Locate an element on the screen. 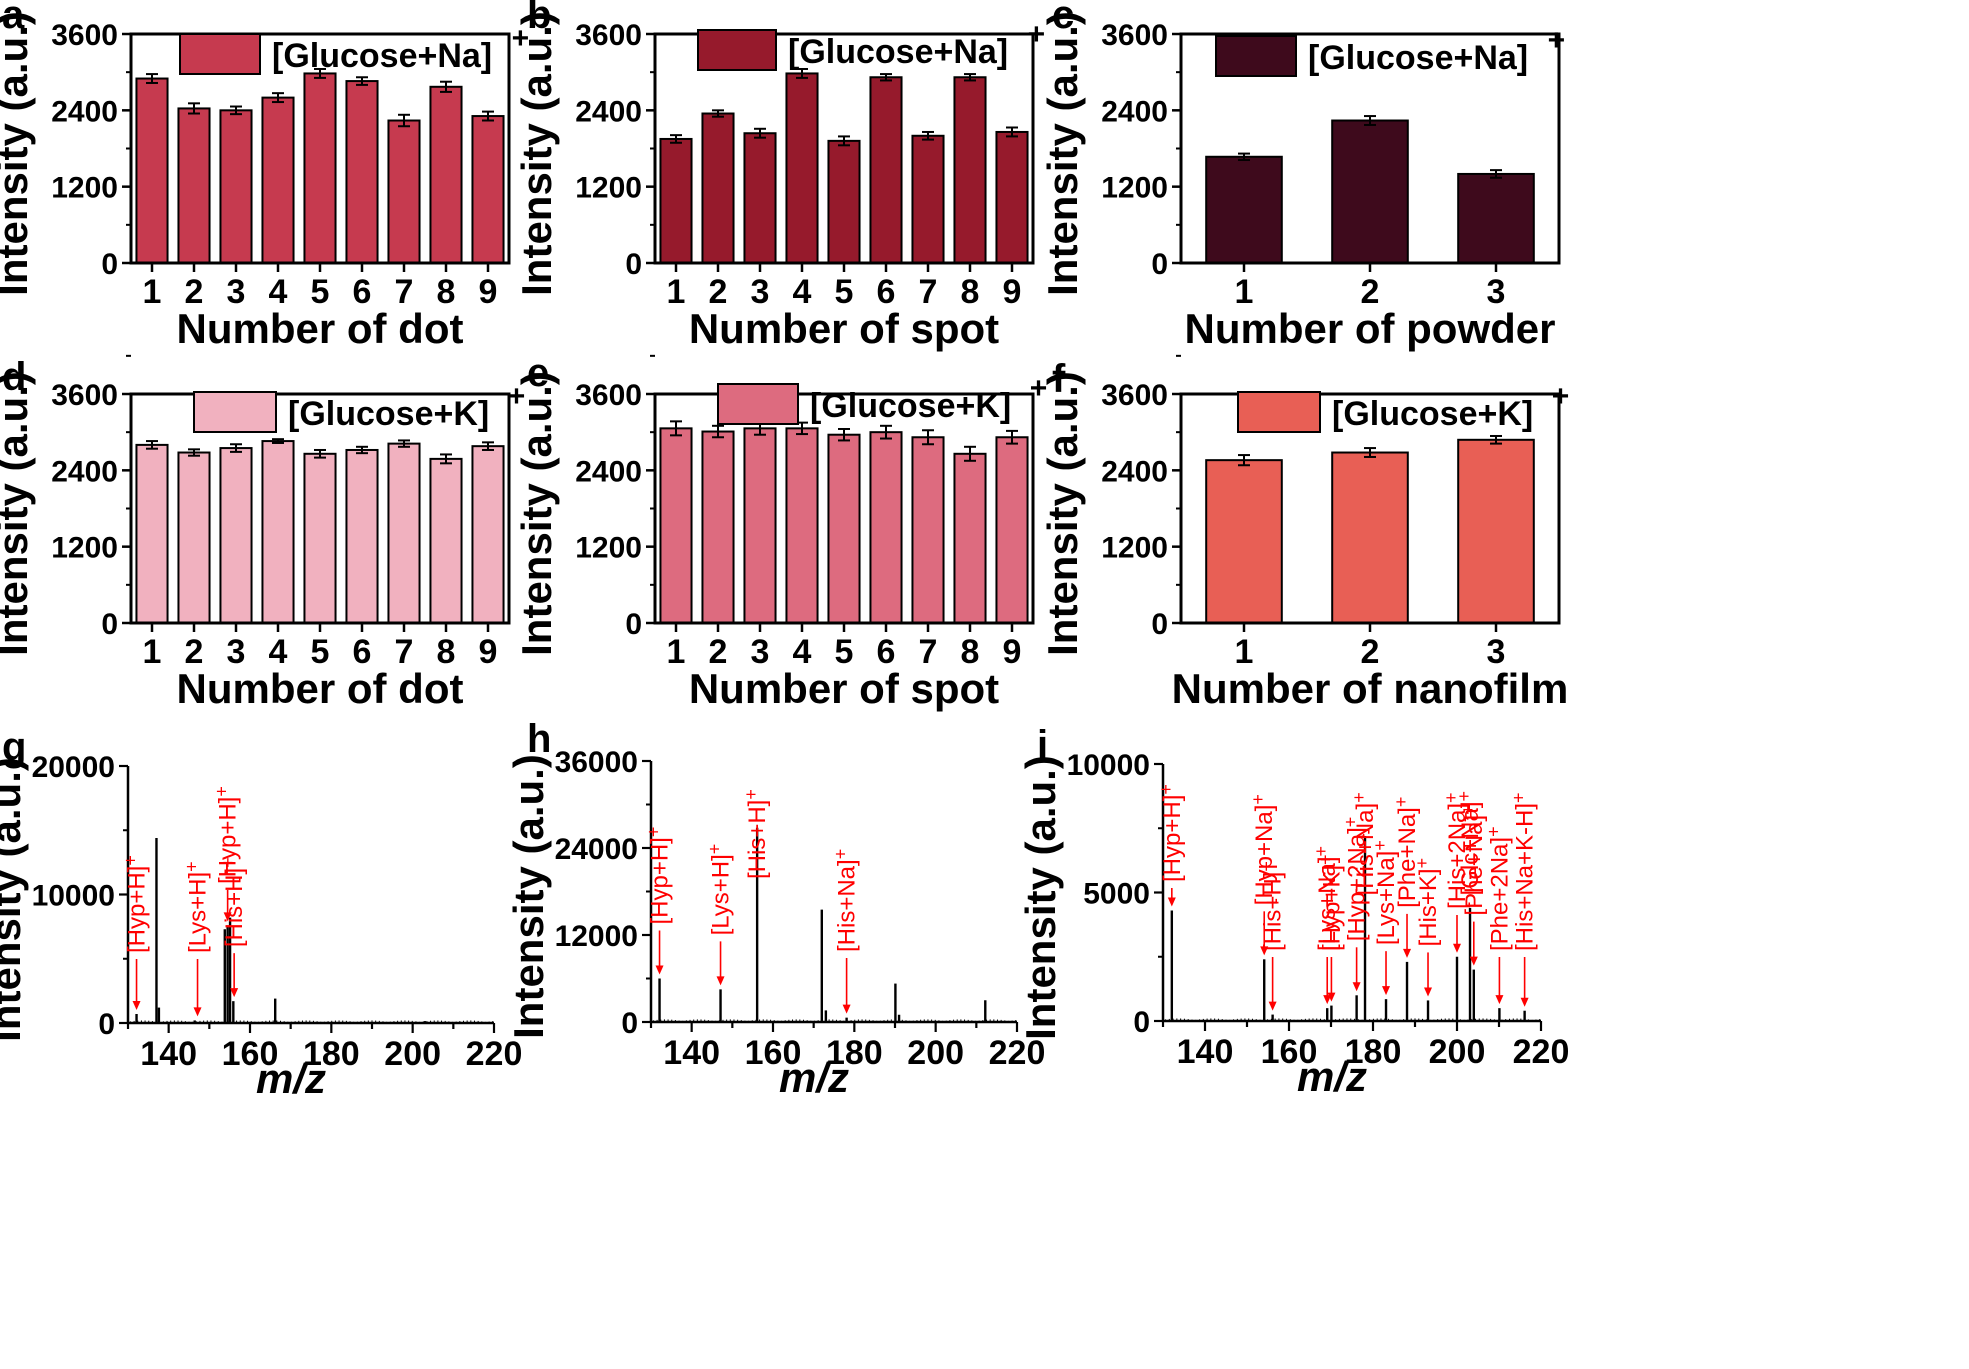  legend-label: [Glucose+Na] is located at coordinates (382, 56).